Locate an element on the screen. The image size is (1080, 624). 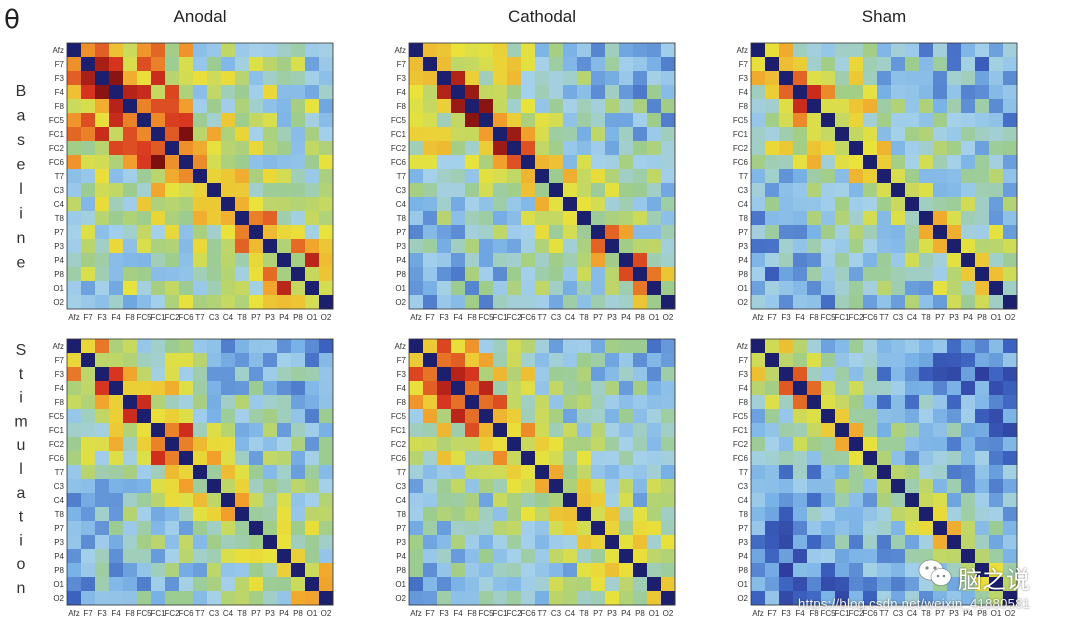
x-tick-label: O1 is located at coordinates (654, 613).